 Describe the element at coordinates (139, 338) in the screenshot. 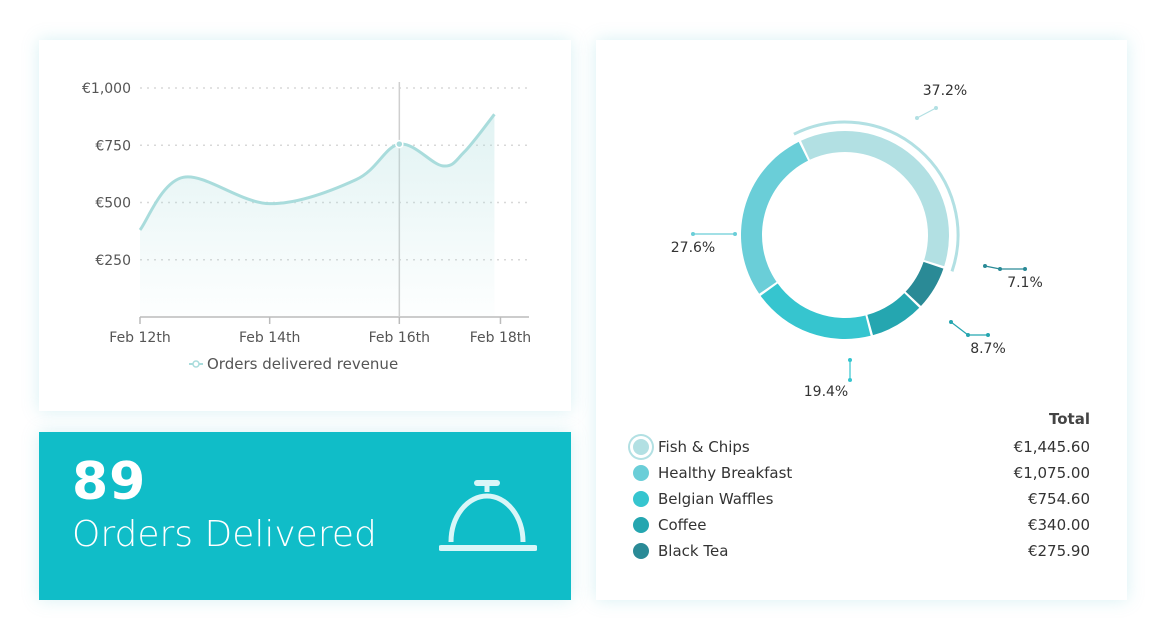

I see `x-tick-label: Feb 12th` at that location.